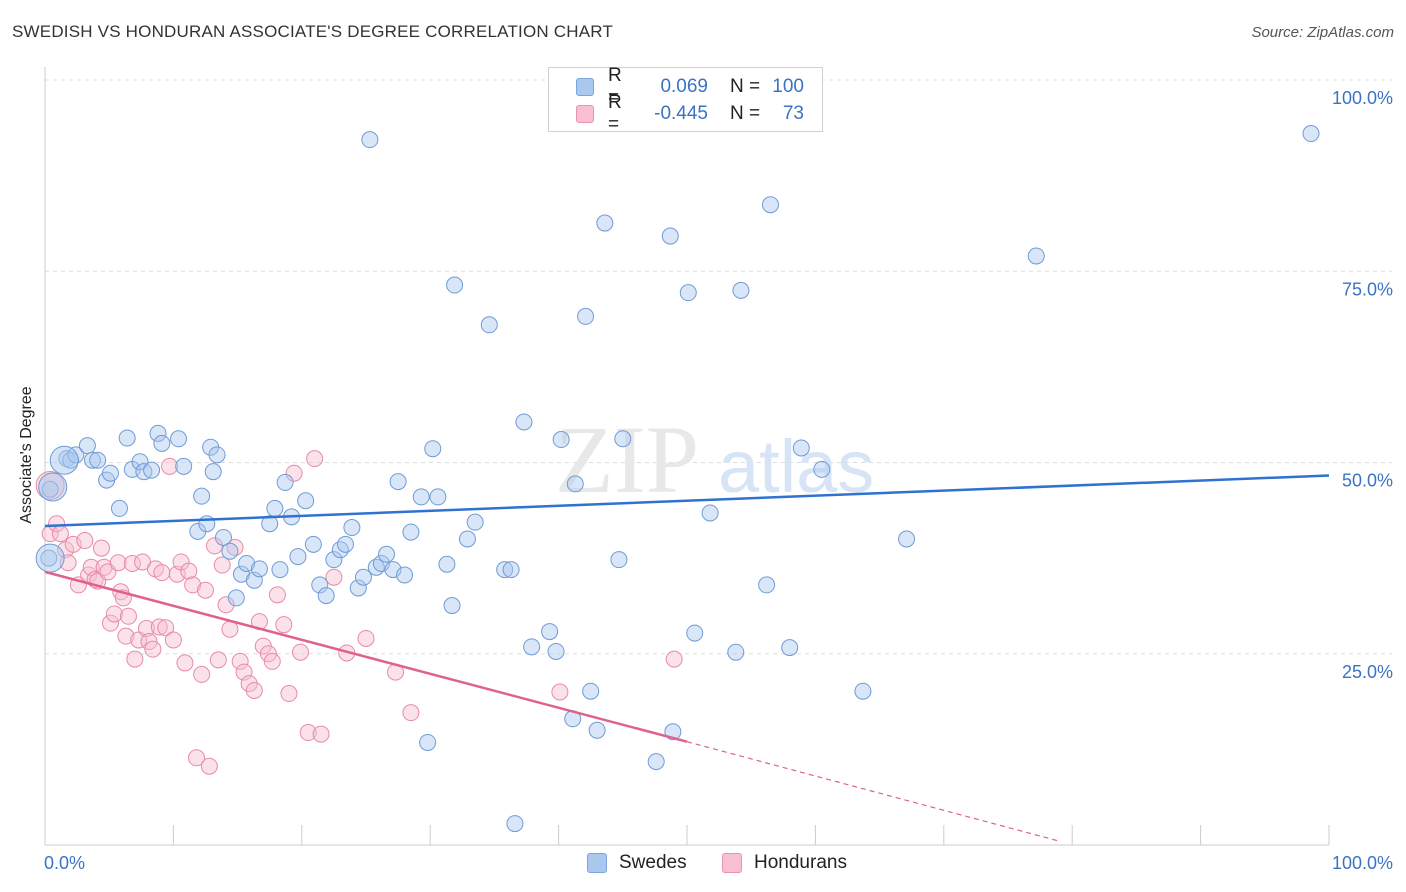 This screenshot has width=1406, height=892. I want to click on legend-n-label: N =, so click(745, 113).